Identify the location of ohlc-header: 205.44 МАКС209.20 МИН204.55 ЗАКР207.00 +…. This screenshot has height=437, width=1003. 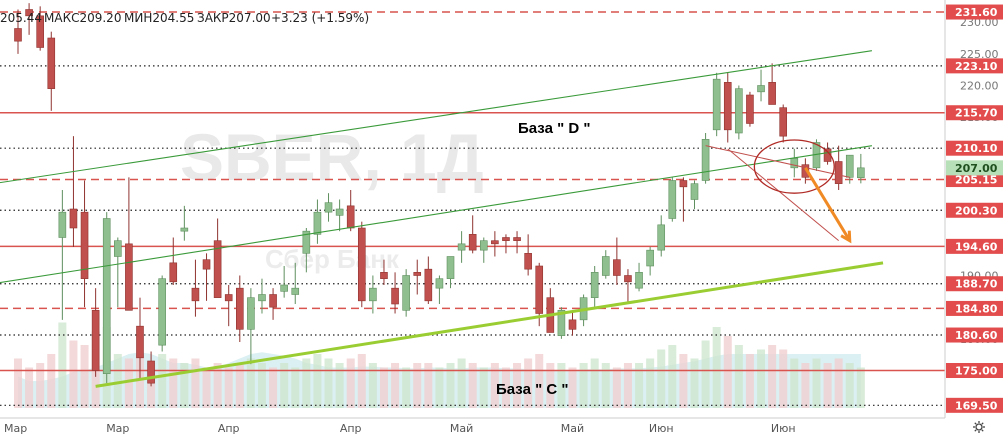
(184, 18).